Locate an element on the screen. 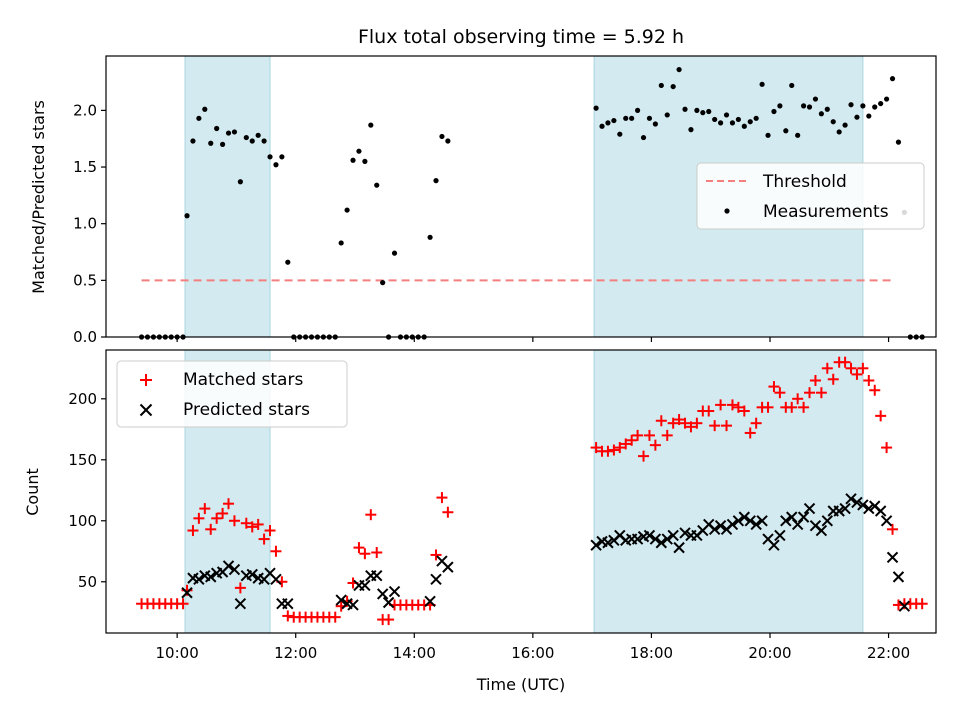 Image resolution: width=960 pixels, height=720 pixels. y-tick-label: 2.0 is located at coordinates (85, 110).